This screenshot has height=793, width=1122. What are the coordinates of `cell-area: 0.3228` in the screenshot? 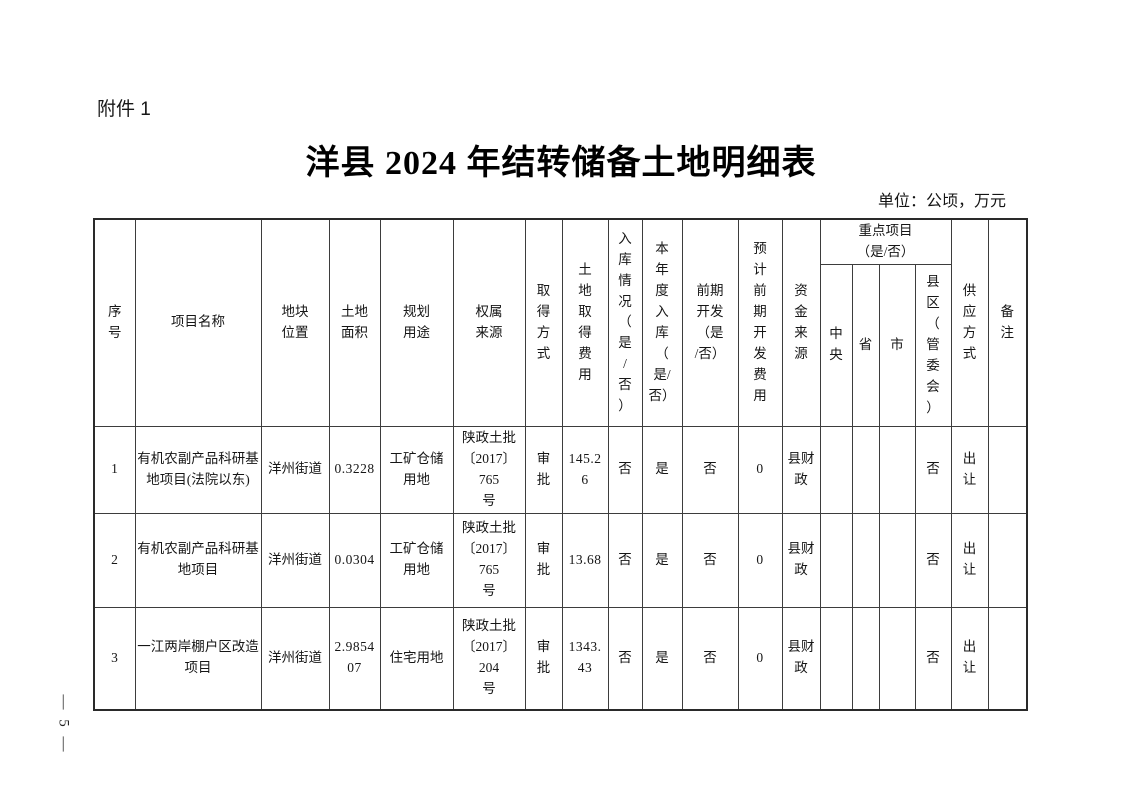 It's located at (354, 469).